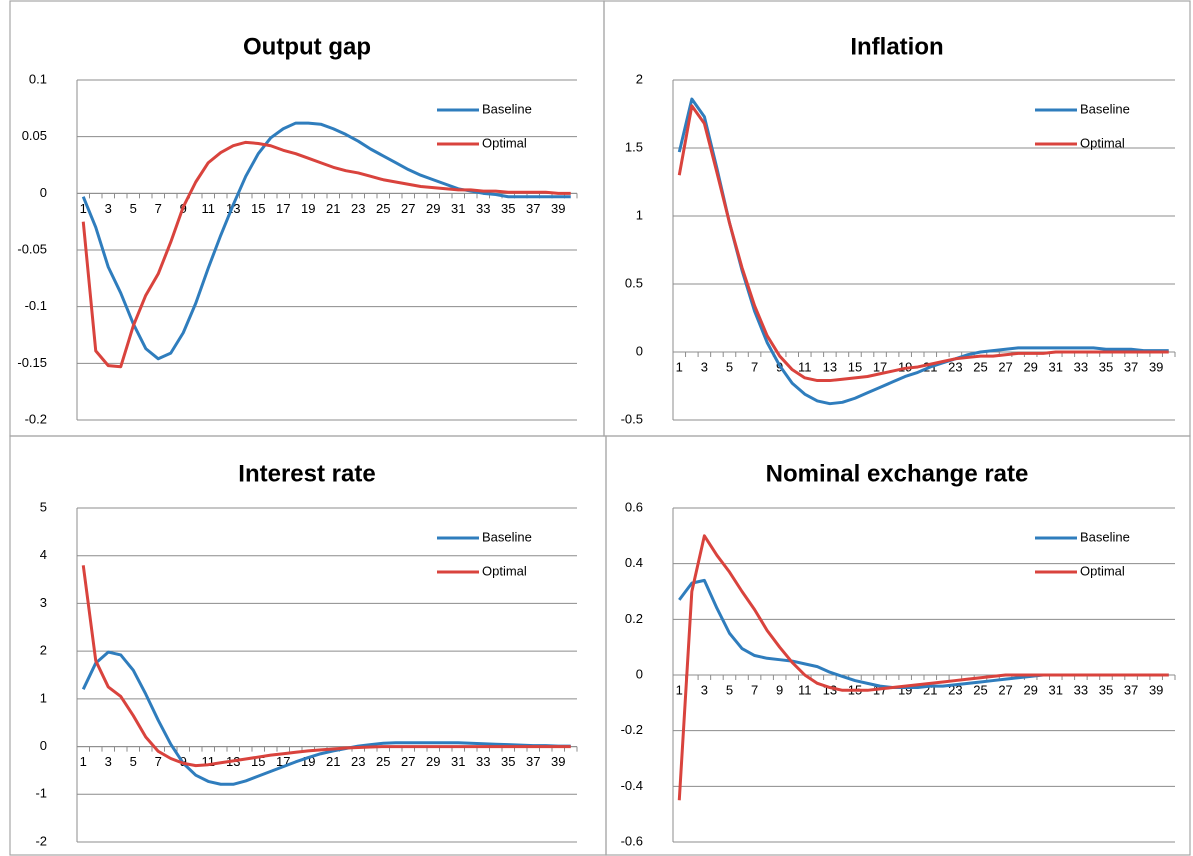 Image resolution: width=1193 pixels, height=856 pixels. What do you see at coordinates (43, 506) in the screenshot?
I see `y-tick-label: 5` at bounding box center [43, 506].